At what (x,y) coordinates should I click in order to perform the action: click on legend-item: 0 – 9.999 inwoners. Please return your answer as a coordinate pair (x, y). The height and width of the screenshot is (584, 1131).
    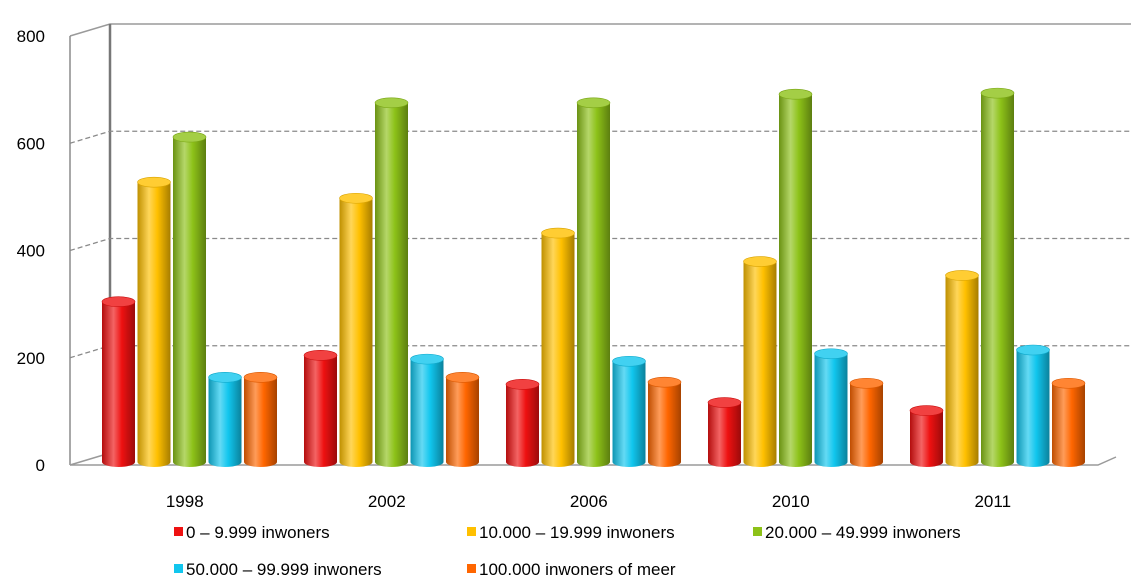
    Looking at the image, I should click on (252, 532).